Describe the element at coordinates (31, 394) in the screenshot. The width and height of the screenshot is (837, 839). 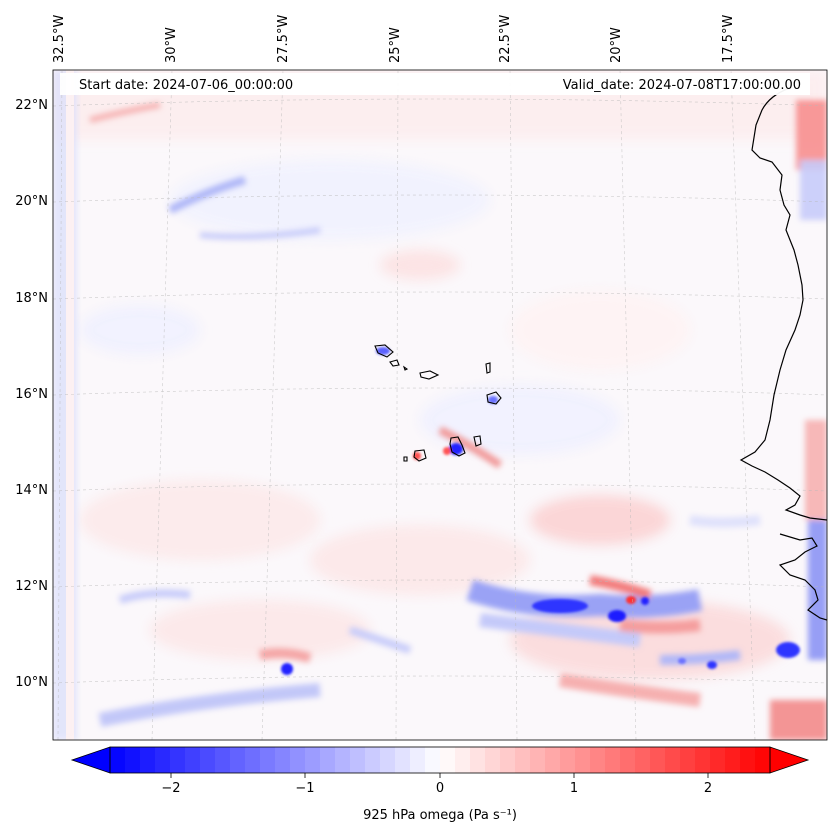
I see `lat-label-16n: 16°N` at that location.